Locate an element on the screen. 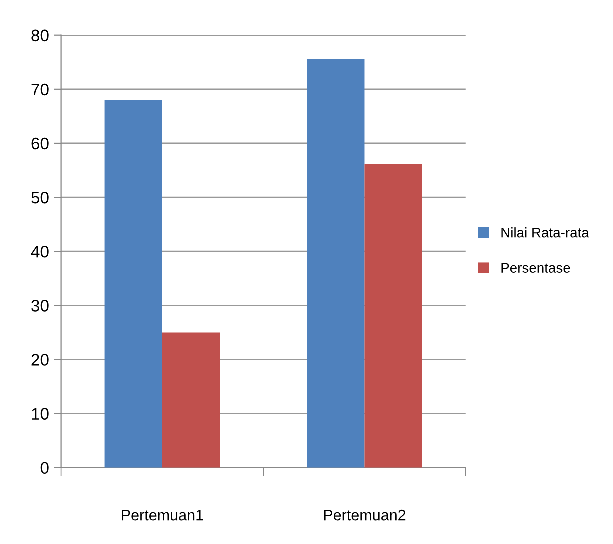 The image size is (613, 544). x-tick-label: Pertemuan2 is located at coordinates (365, 515).